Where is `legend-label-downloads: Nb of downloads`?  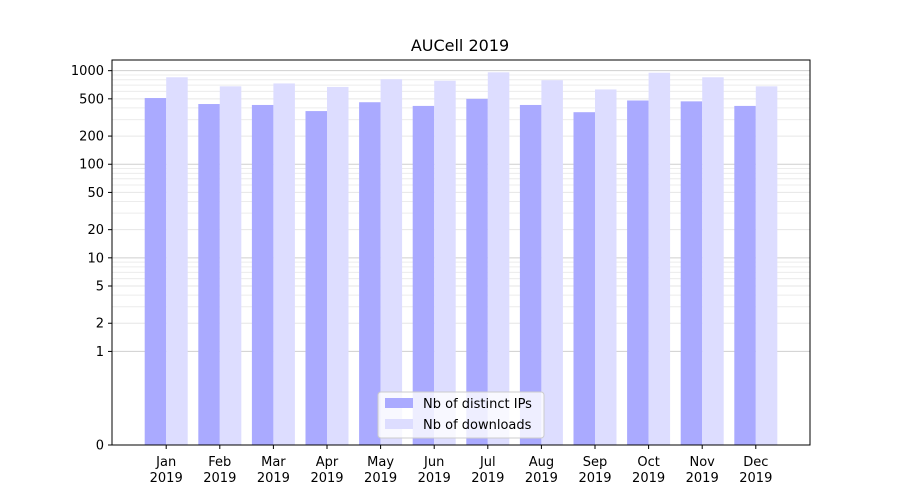 legend-label-downloads: Nb of downloads is located at coordinates (477, 425).